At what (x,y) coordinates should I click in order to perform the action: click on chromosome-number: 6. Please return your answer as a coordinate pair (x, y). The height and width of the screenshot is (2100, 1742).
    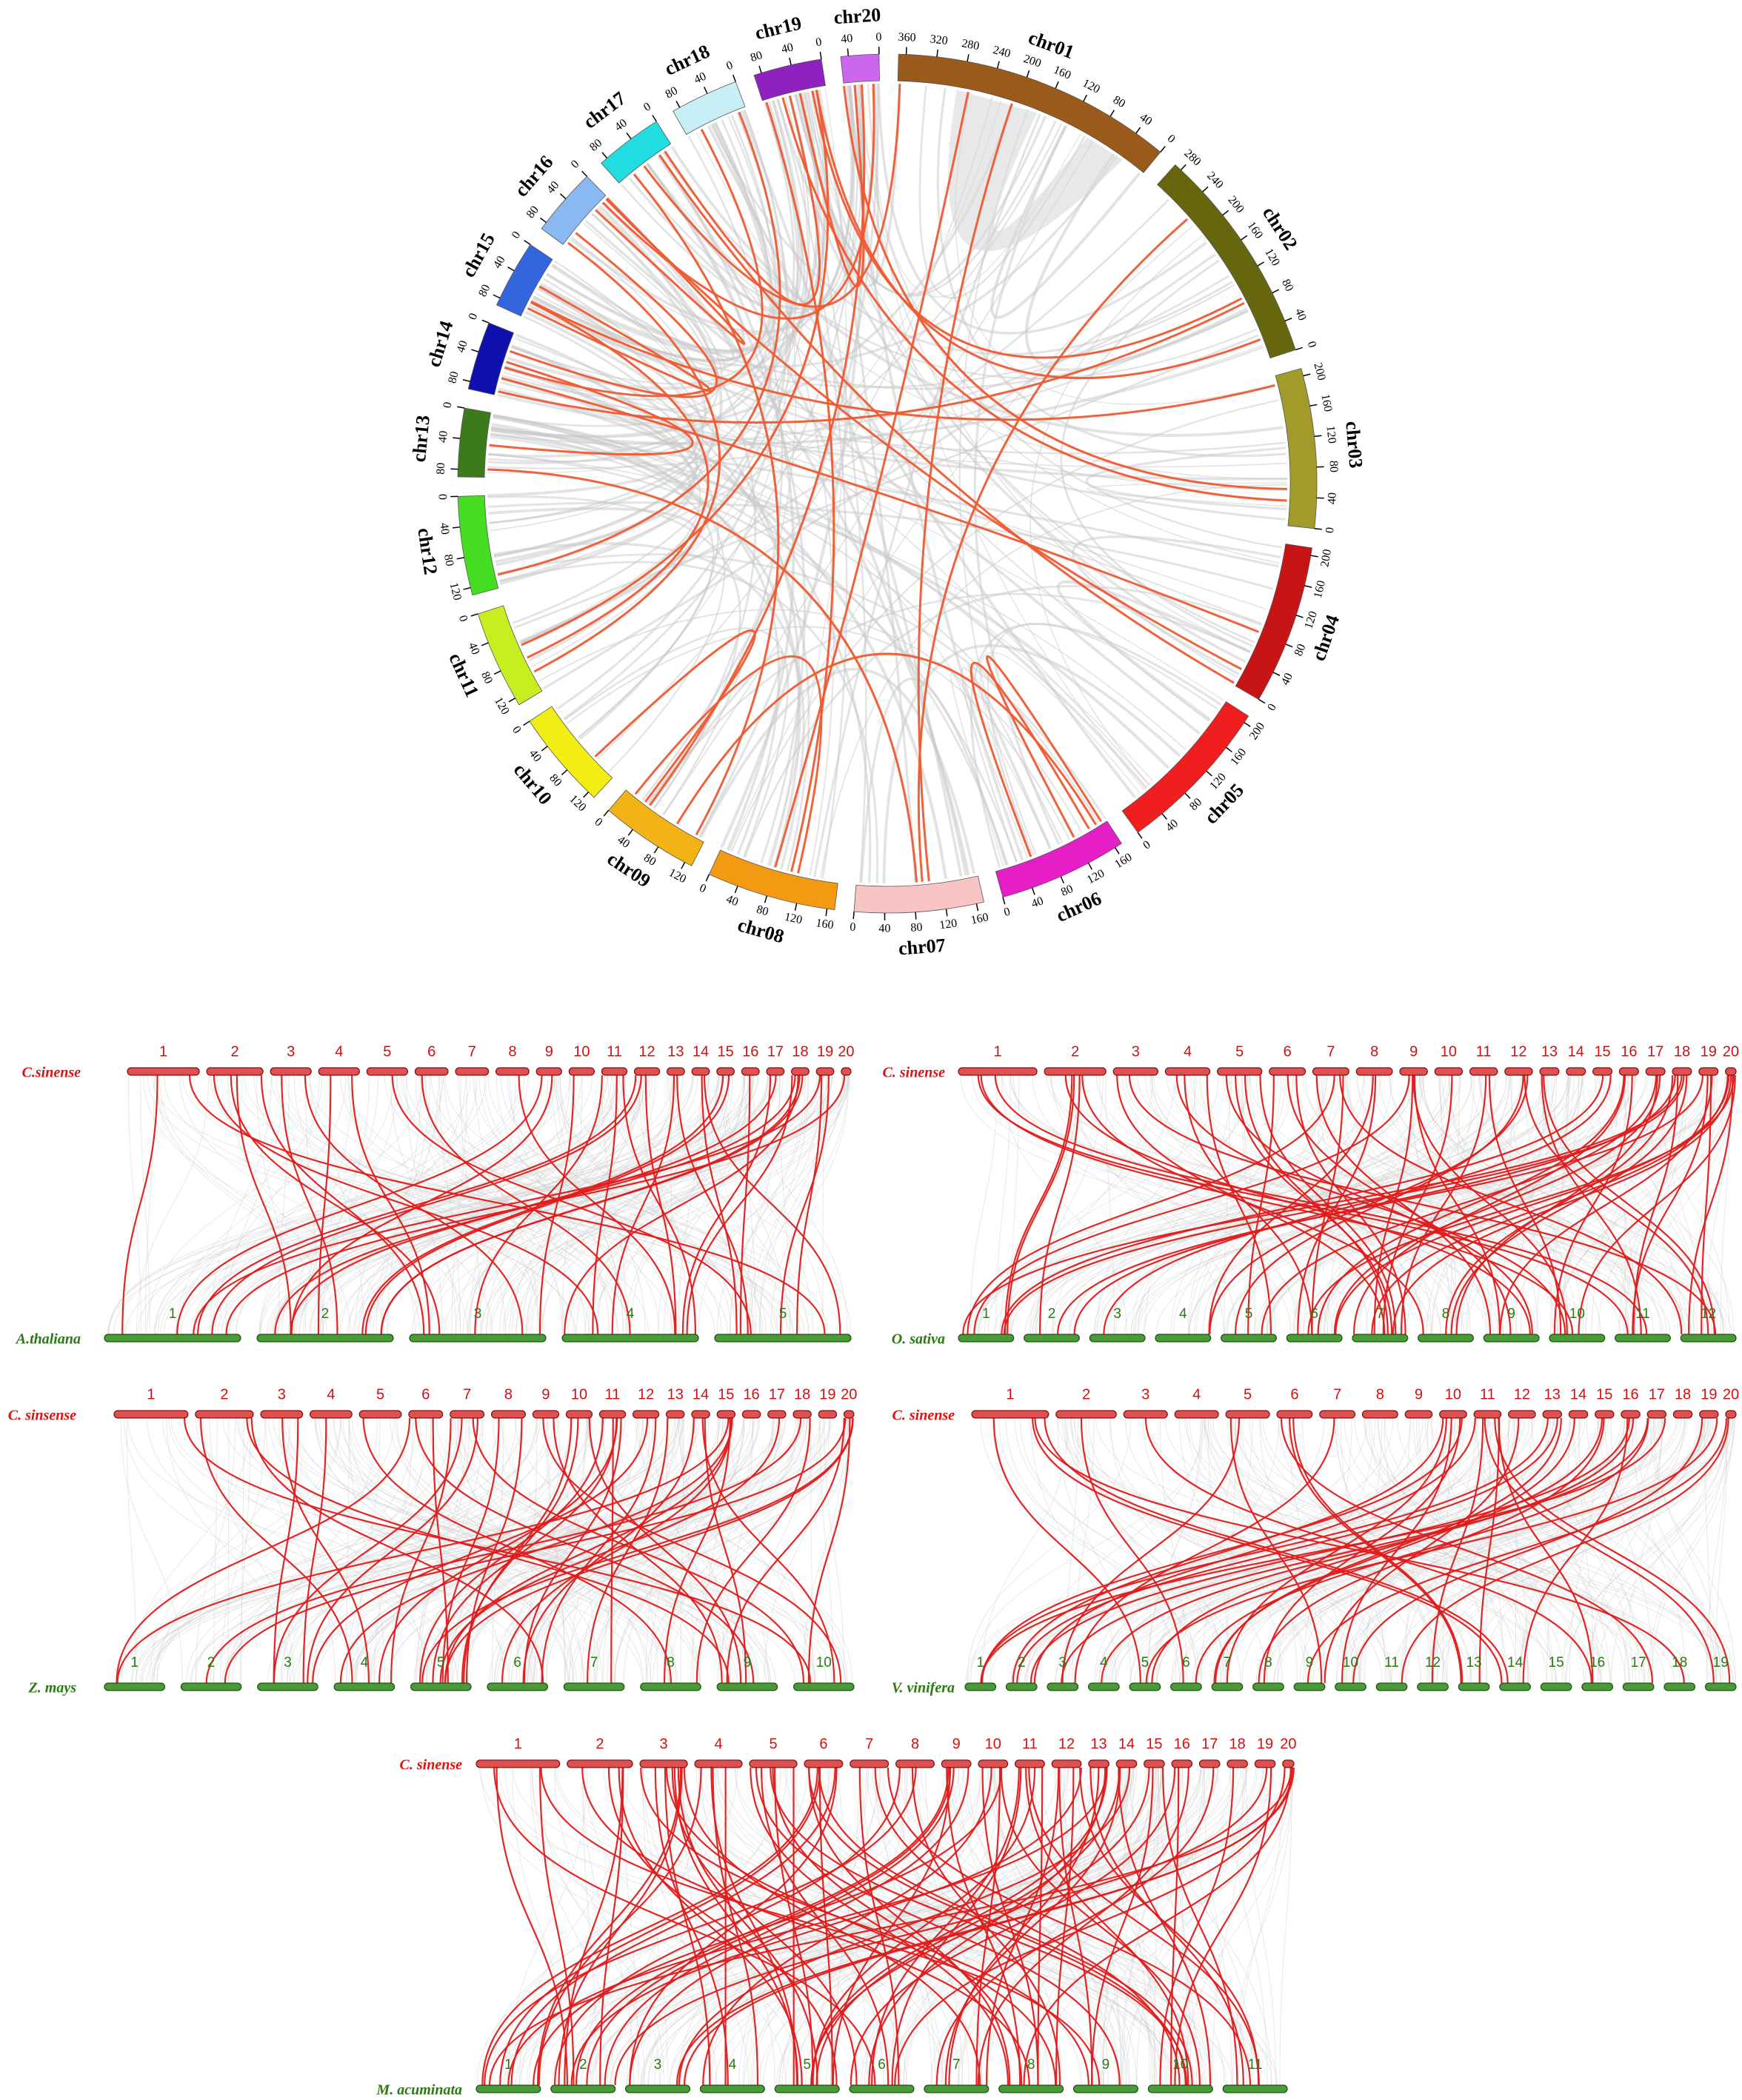
    Looking at the image, I should click on (1186, 1663).